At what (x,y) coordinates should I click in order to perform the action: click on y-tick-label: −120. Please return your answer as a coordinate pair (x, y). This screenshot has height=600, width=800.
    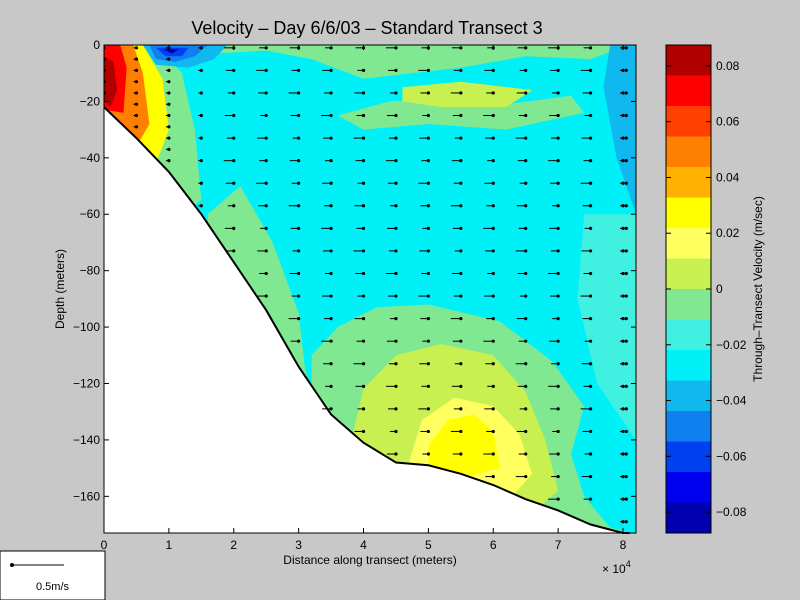
    Looking at the image, I should click on (86, 383).